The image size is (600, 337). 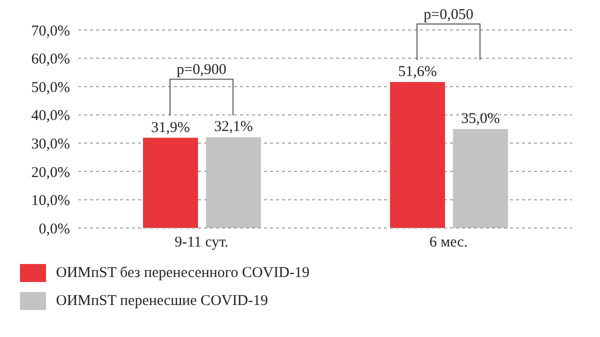 What do you see at coordinates (480, 119) in the screenshot?
I see `data-label: 35,0%` at bounding box center [480, 119].